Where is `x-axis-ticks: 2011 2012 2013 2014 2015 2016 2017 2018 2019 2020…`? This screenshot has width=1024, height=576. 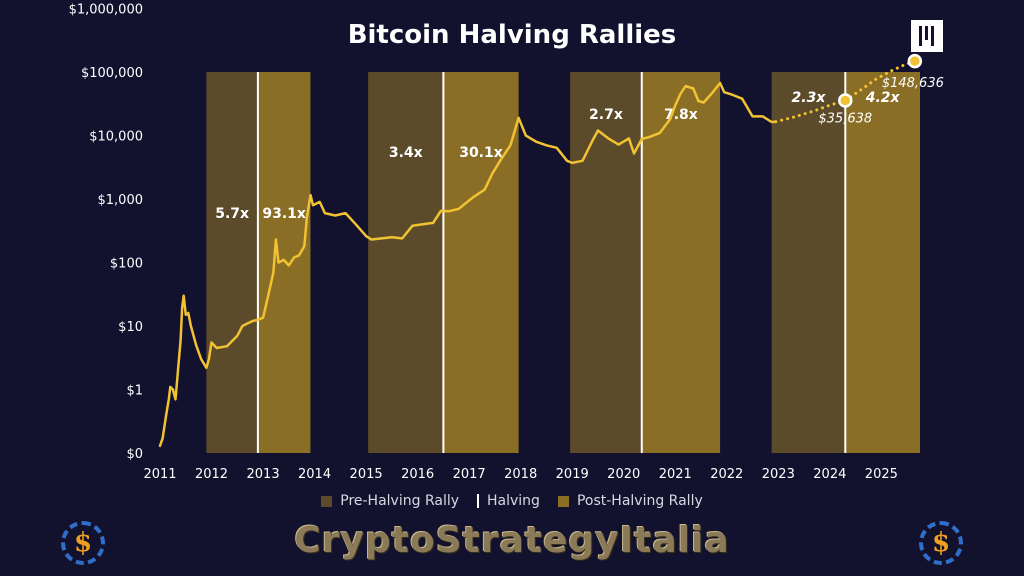
x-axis-ticks: 2011 2012 2013 2014 2015 2016 2017 2018 2019 2020… is located at coordinates (520, 474).